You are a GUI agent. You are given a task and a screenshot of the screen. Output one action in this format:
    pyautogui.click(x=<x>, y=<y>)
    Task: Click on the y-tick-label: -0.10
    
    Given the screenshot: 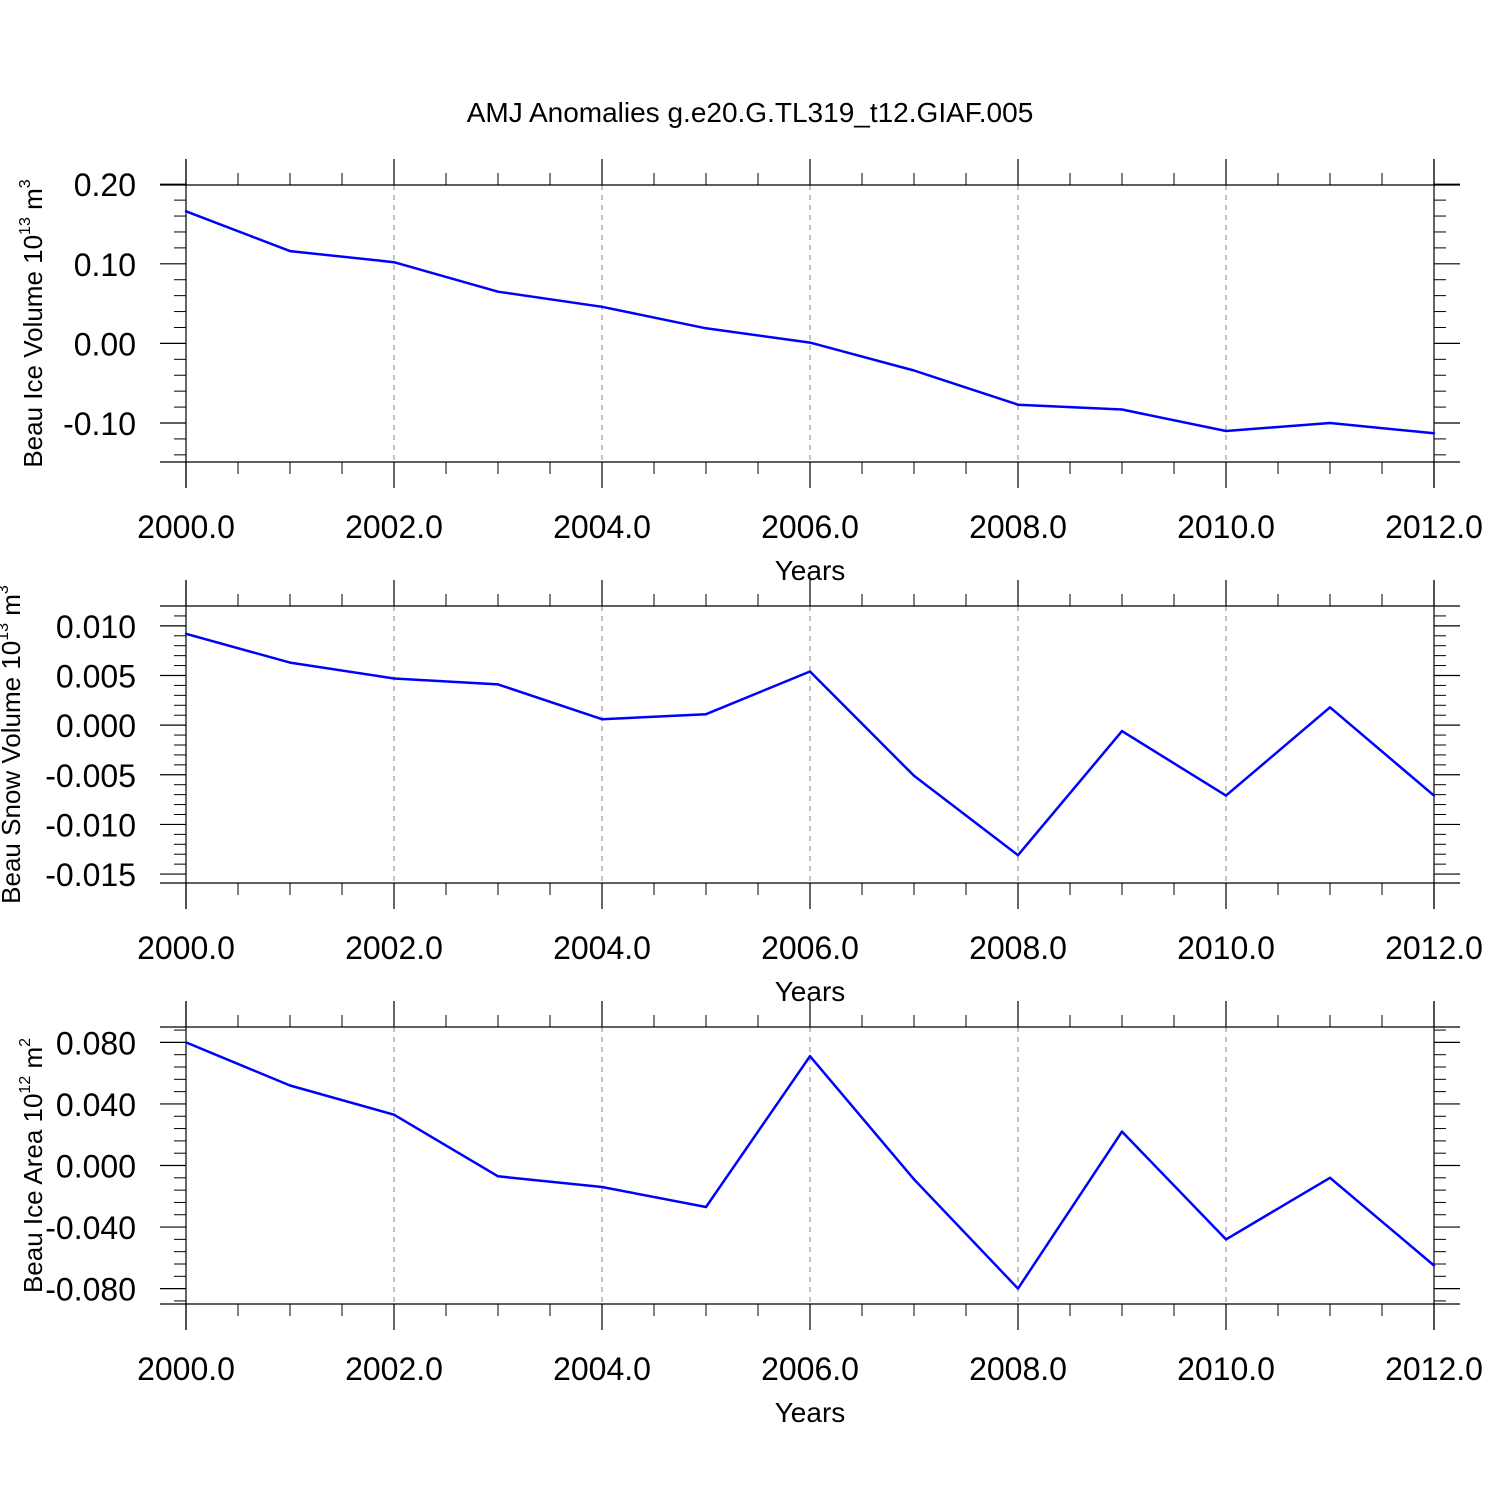 What is the action you would take?
    pyautogui.click(x=99, y=424)
    